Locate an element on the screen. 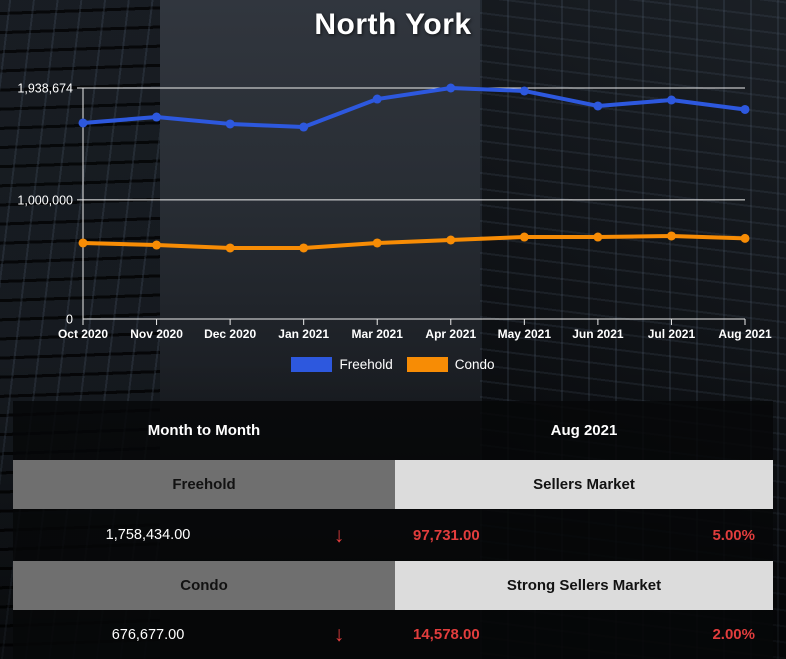  svg-text: Jun 2021 is located at coordinates (598, 334).